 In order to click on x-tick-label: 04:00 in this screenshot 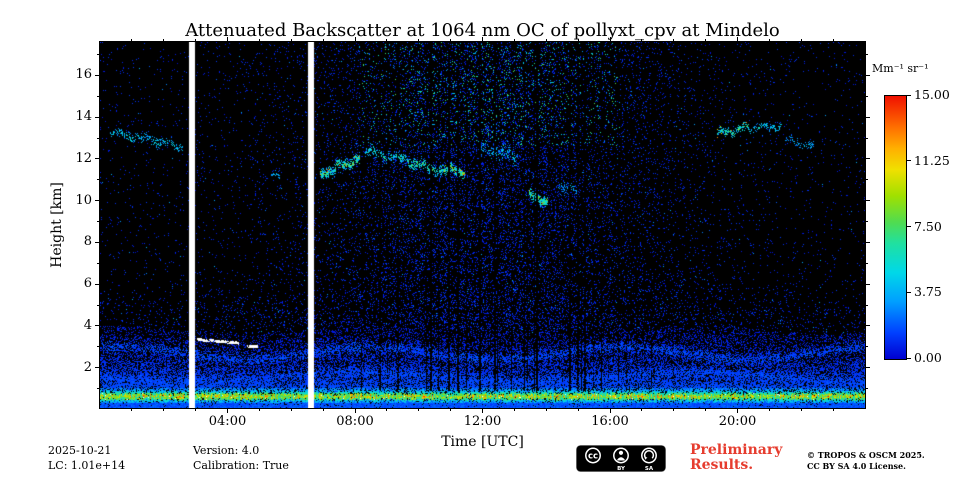, I will do `click(227, 421)`.